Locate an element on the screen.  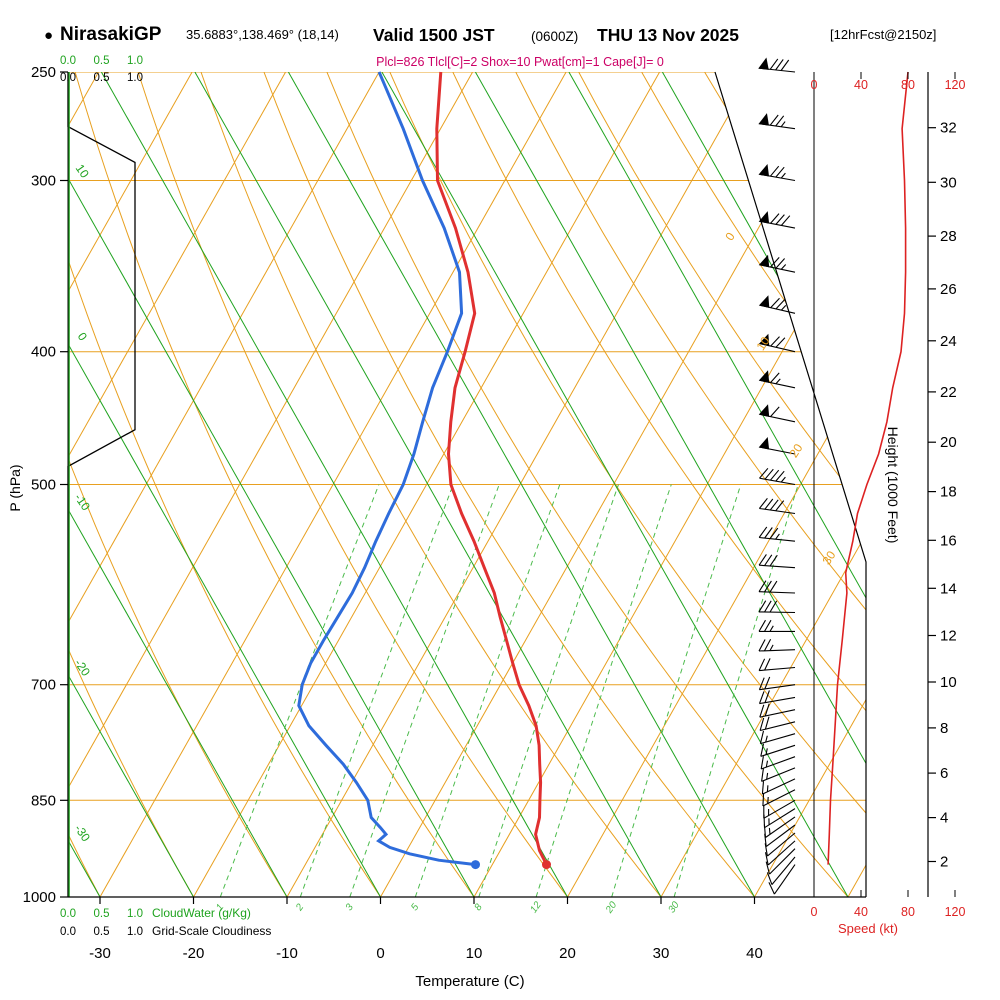
height-tick-label: 26 is located at coordinates (948, 289).